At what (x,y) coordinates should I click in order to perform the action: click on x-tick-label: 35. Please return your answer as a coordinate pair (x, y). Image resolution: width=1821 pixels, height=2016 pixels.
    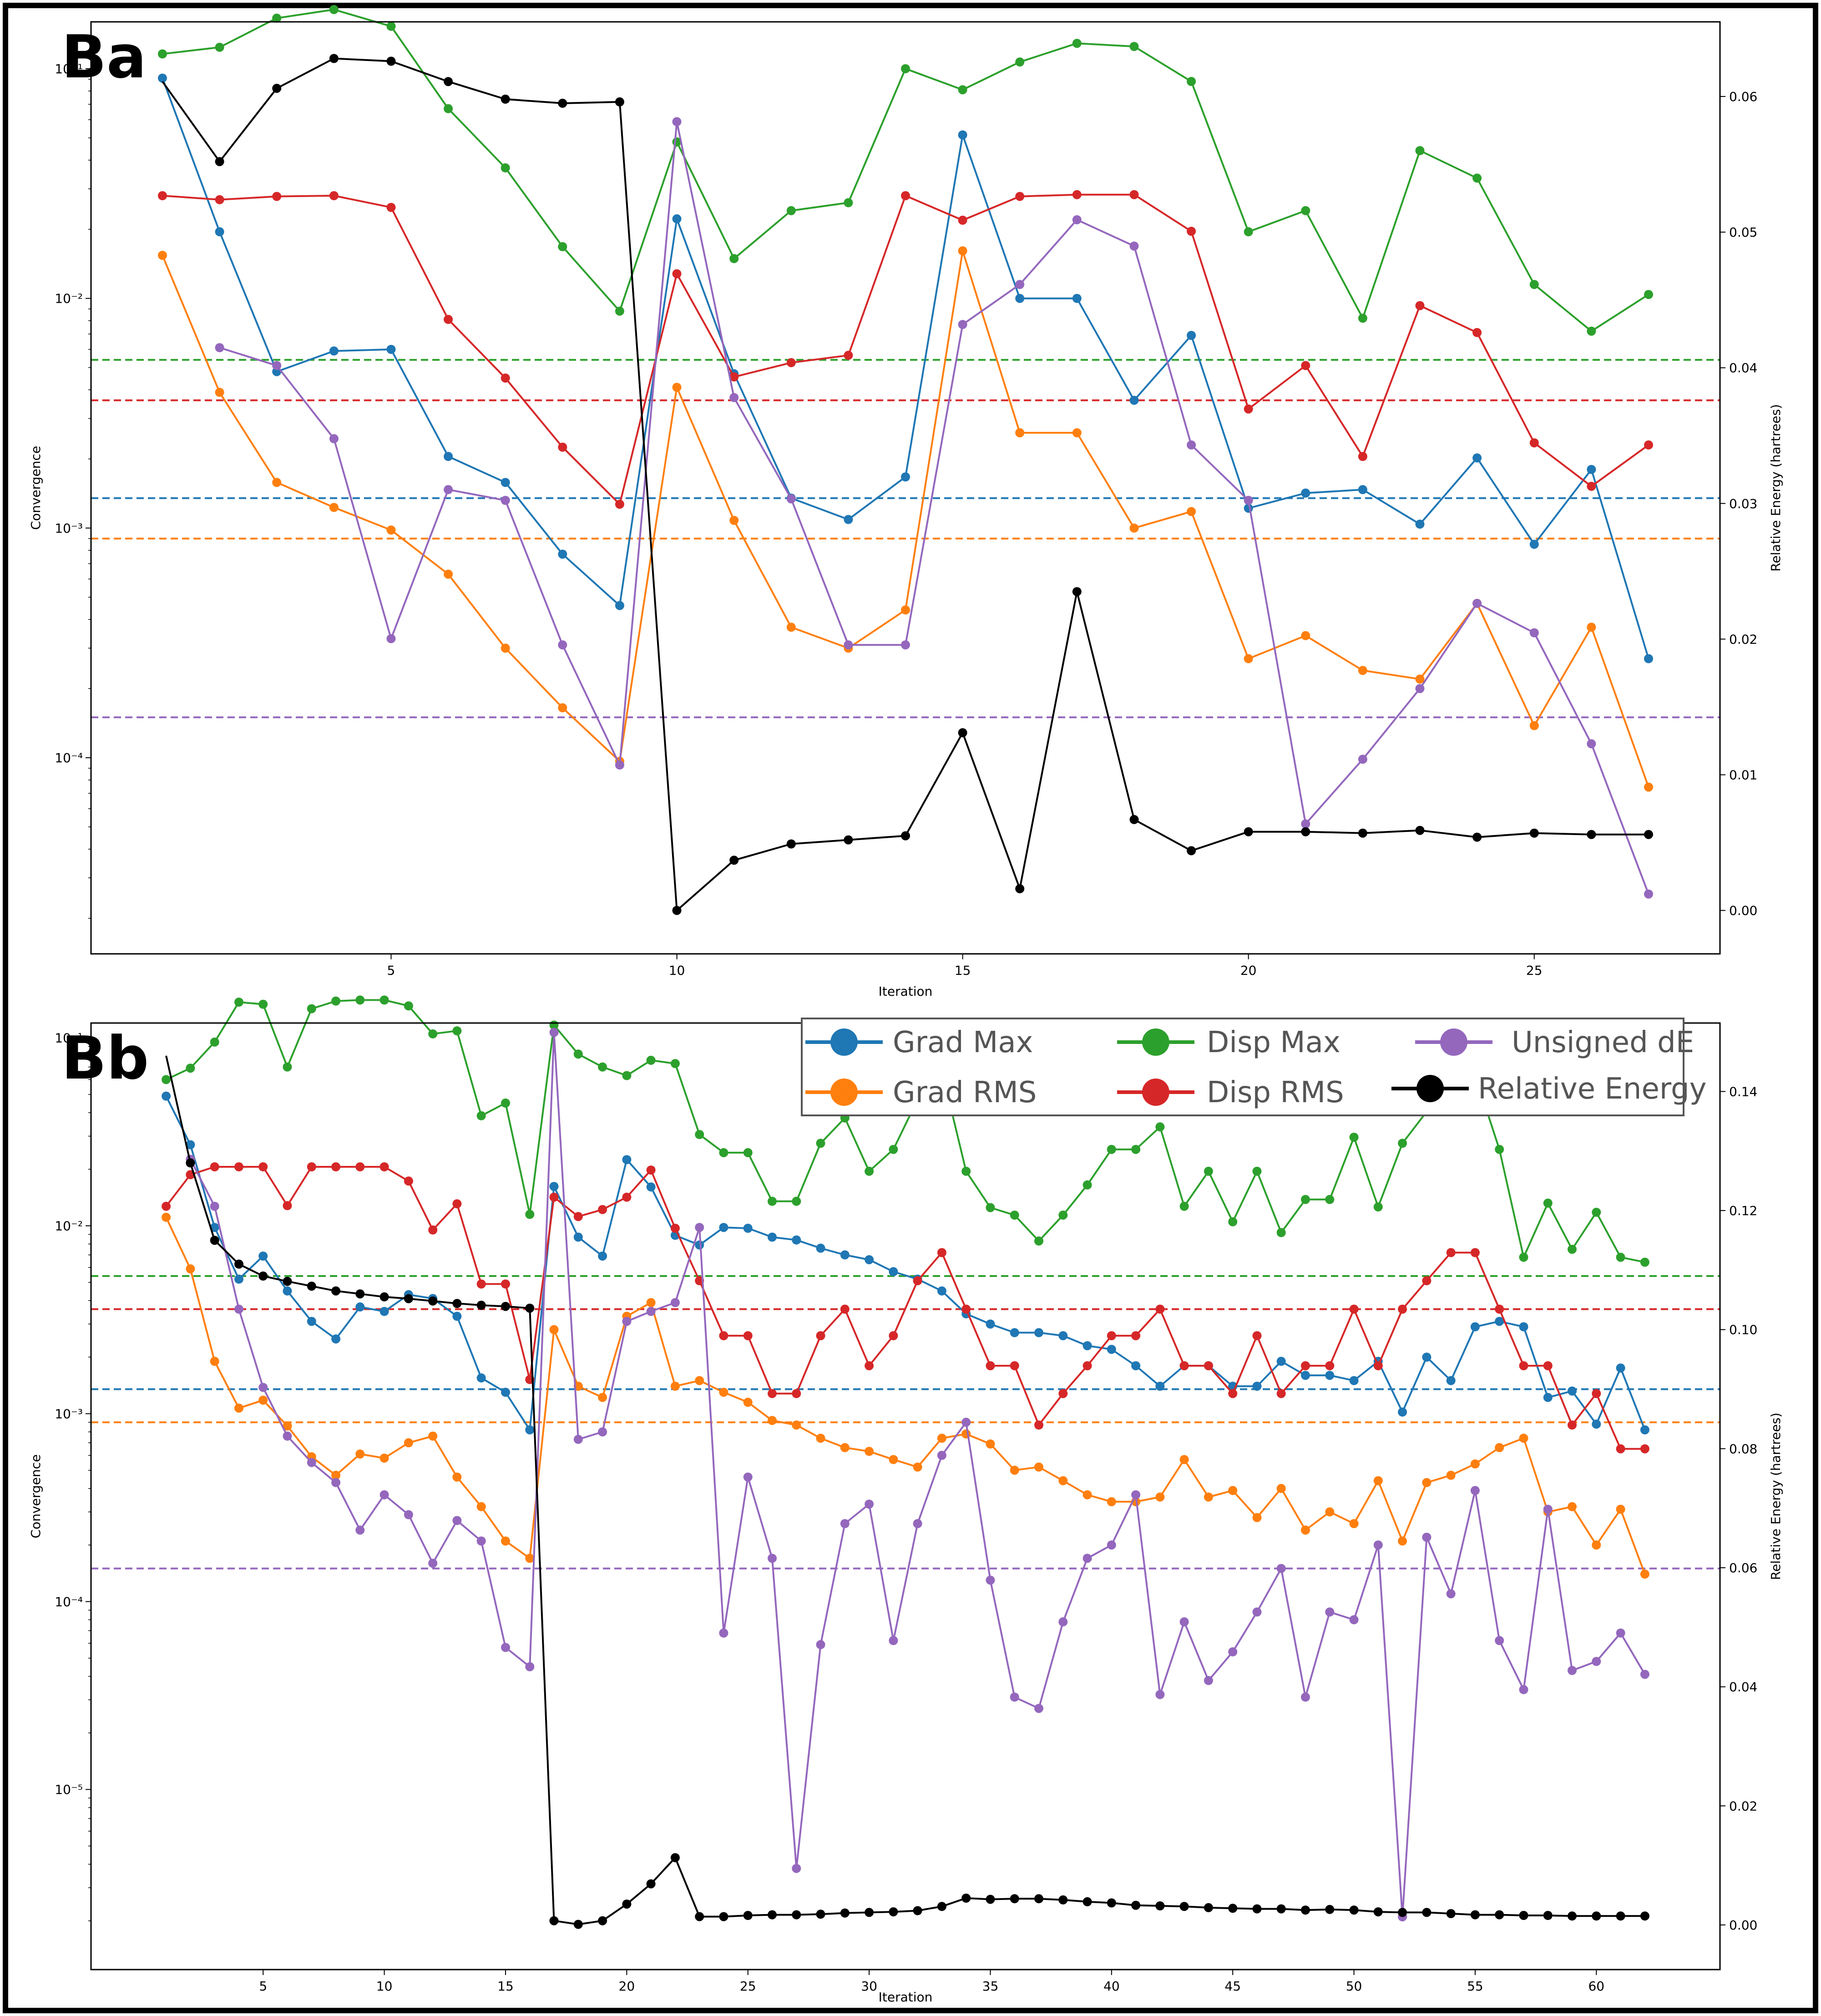
    Looking at the image, I should click on (991, 1986).